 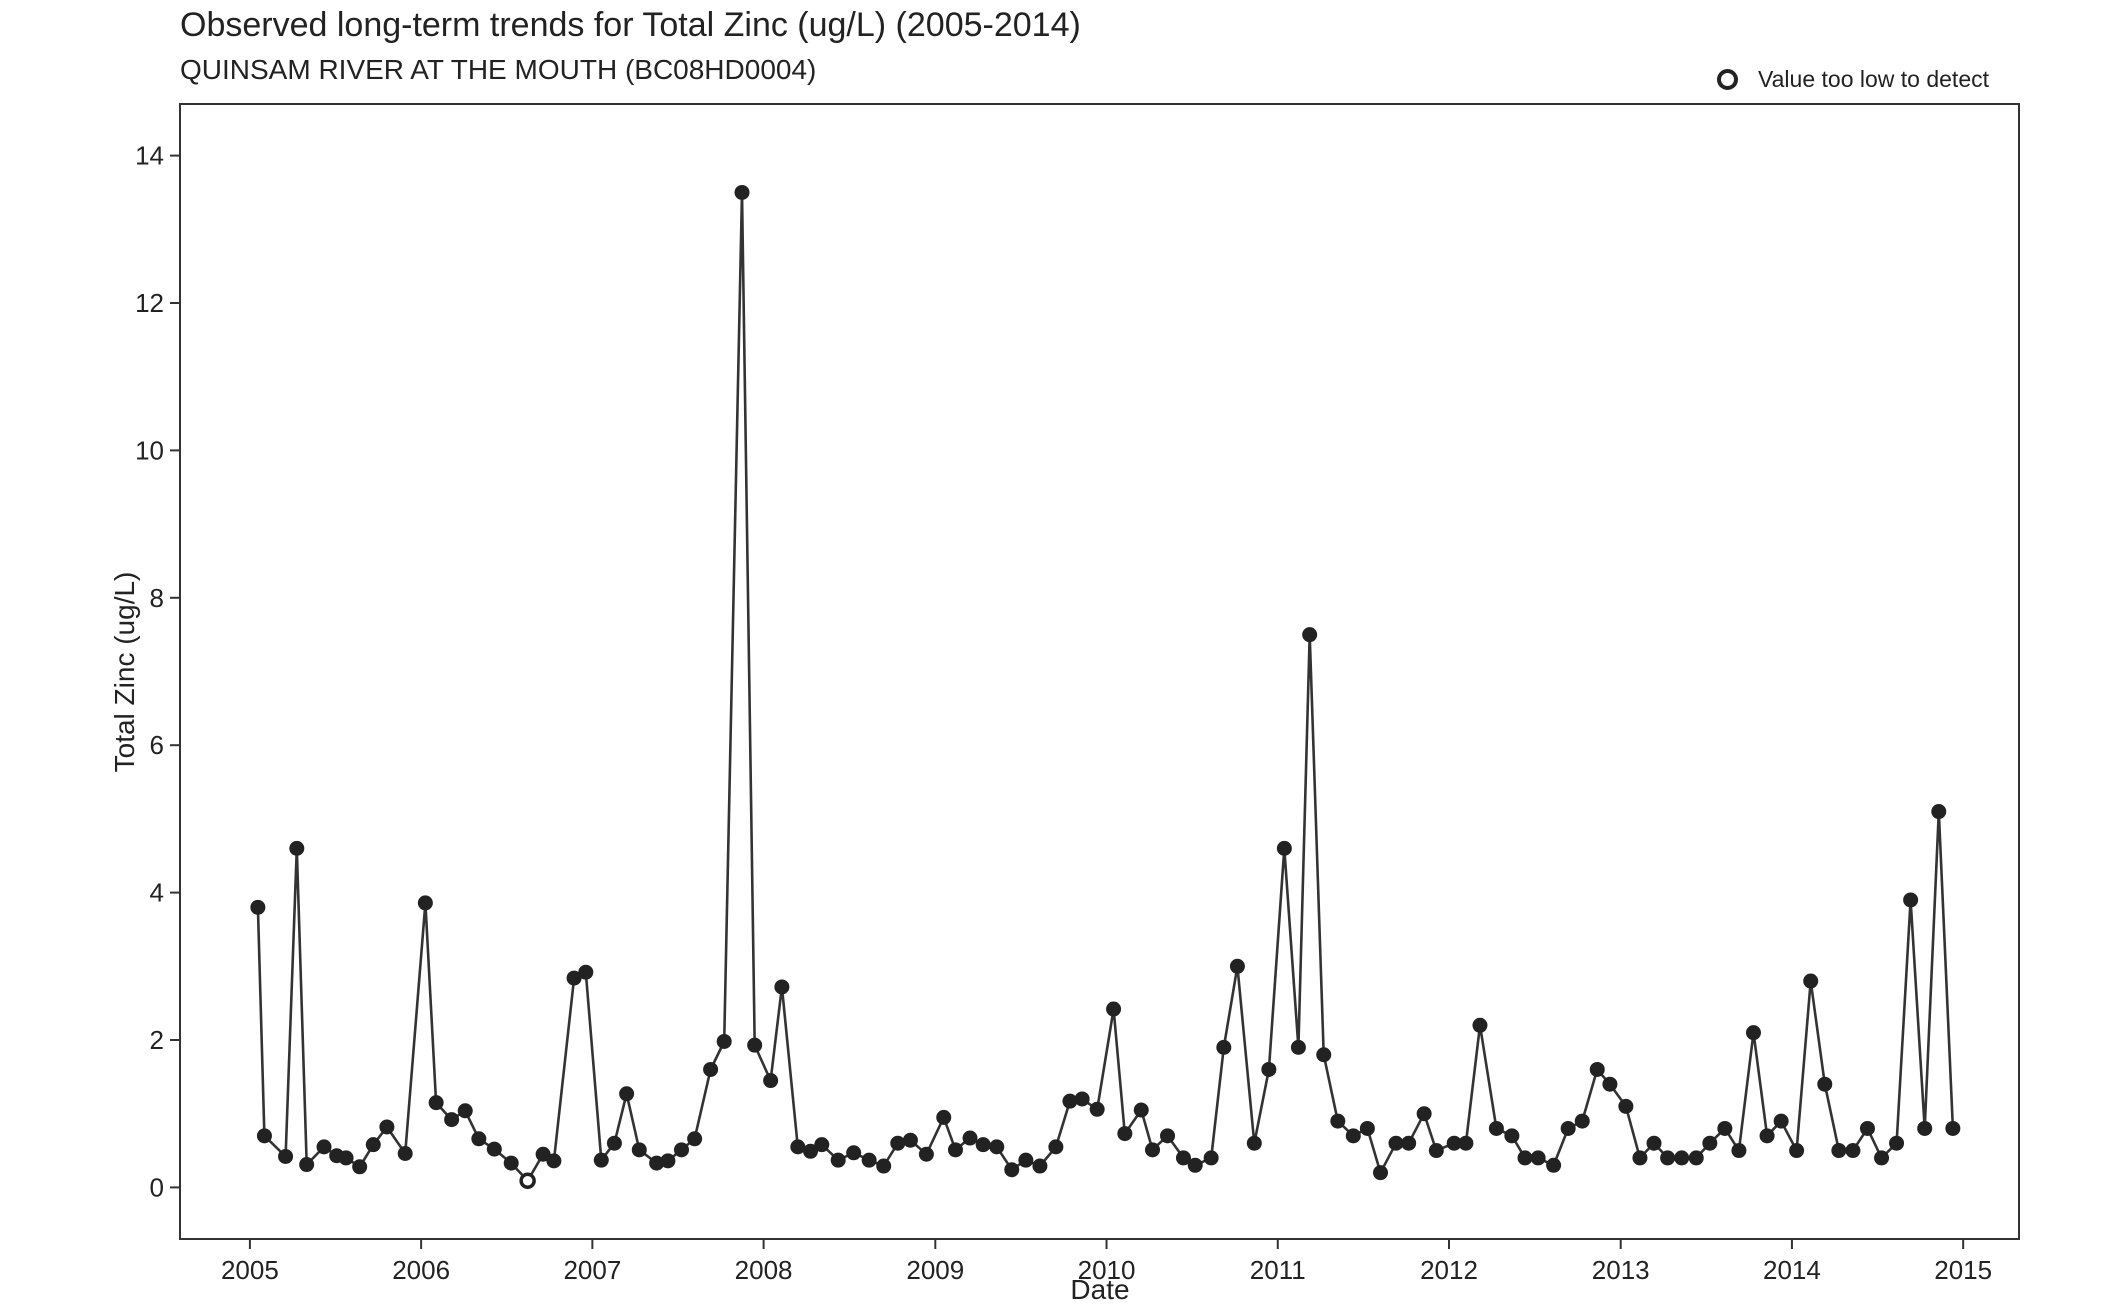 What do you see at coordinates (149, 156) in the screenshot?
I see `y-tick-label: 14` at bounding box center [149, 156].